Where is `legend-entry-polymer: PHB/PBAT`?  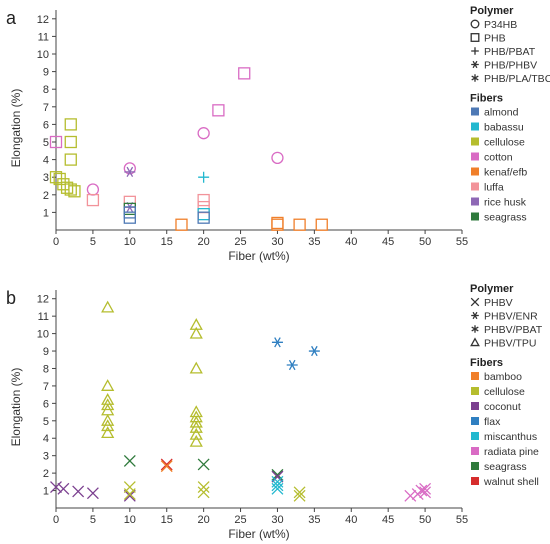 legend-entry-polymer: PHB/PBAT is located at coordinates (510, 52).